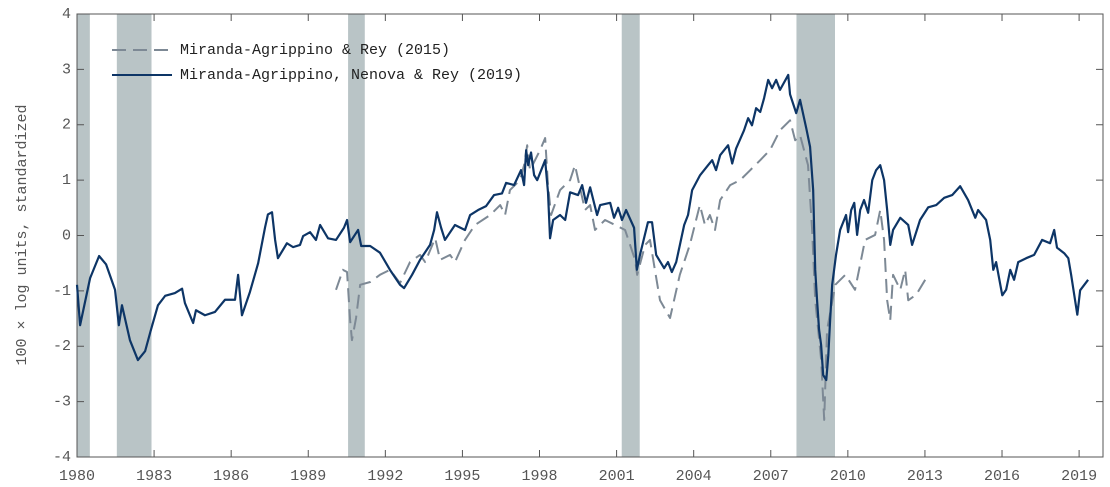 The width and height of the screenshot is (1110, 487). I want to click on legend-label: Miranda-Agrippino, Nenova & Rey (2019), so click(351, 75).